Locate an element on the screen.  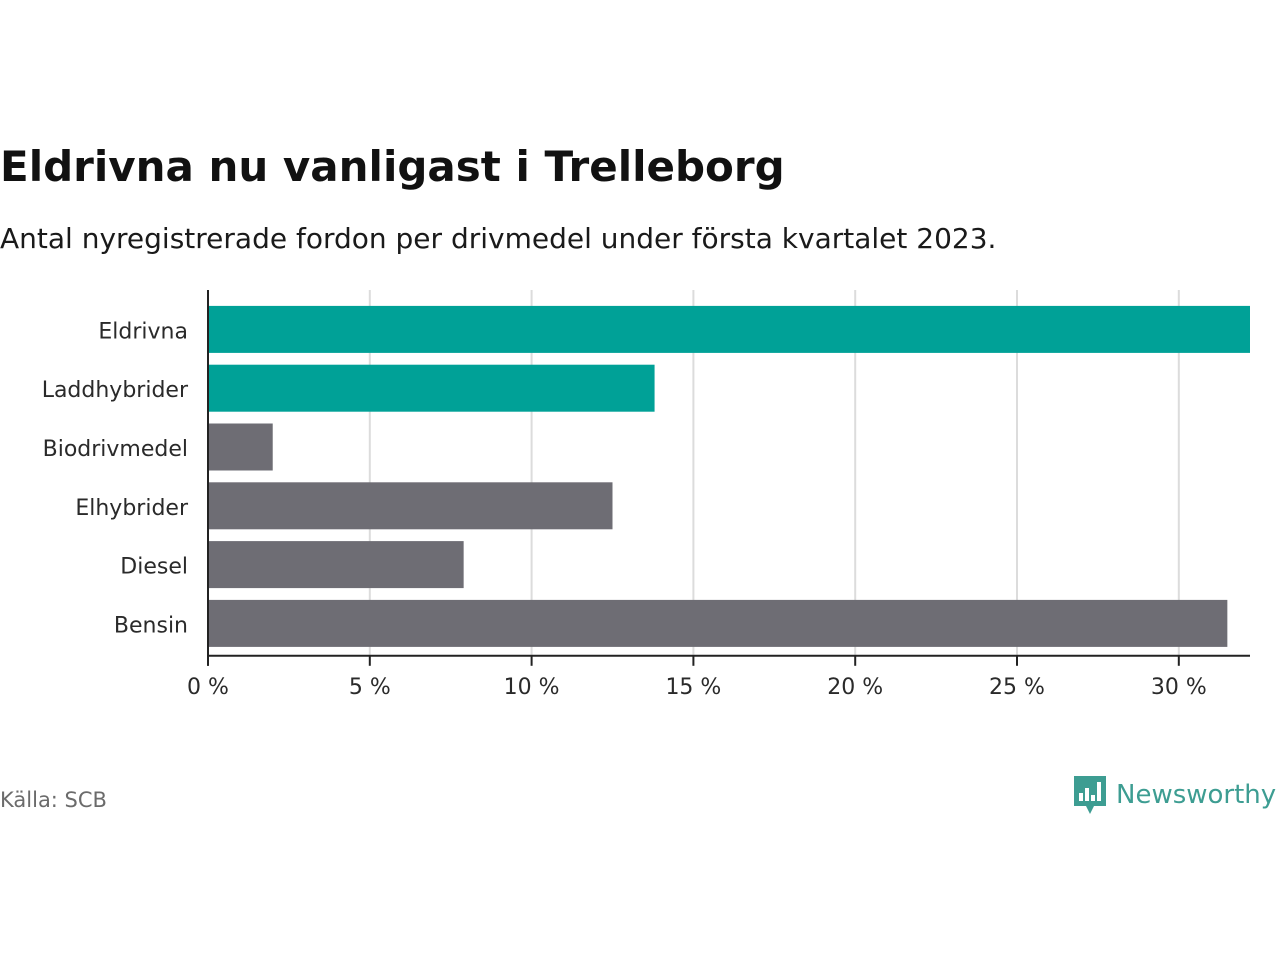
brand-logo: Newsworthy is located at coordinates (1174, 795).